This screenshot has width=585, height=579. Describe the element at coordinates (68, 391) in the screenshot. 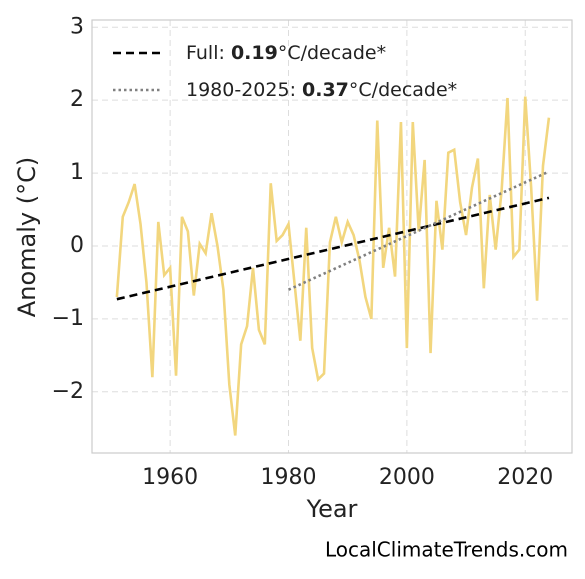

I see `y-tick-label: −2` at that location.